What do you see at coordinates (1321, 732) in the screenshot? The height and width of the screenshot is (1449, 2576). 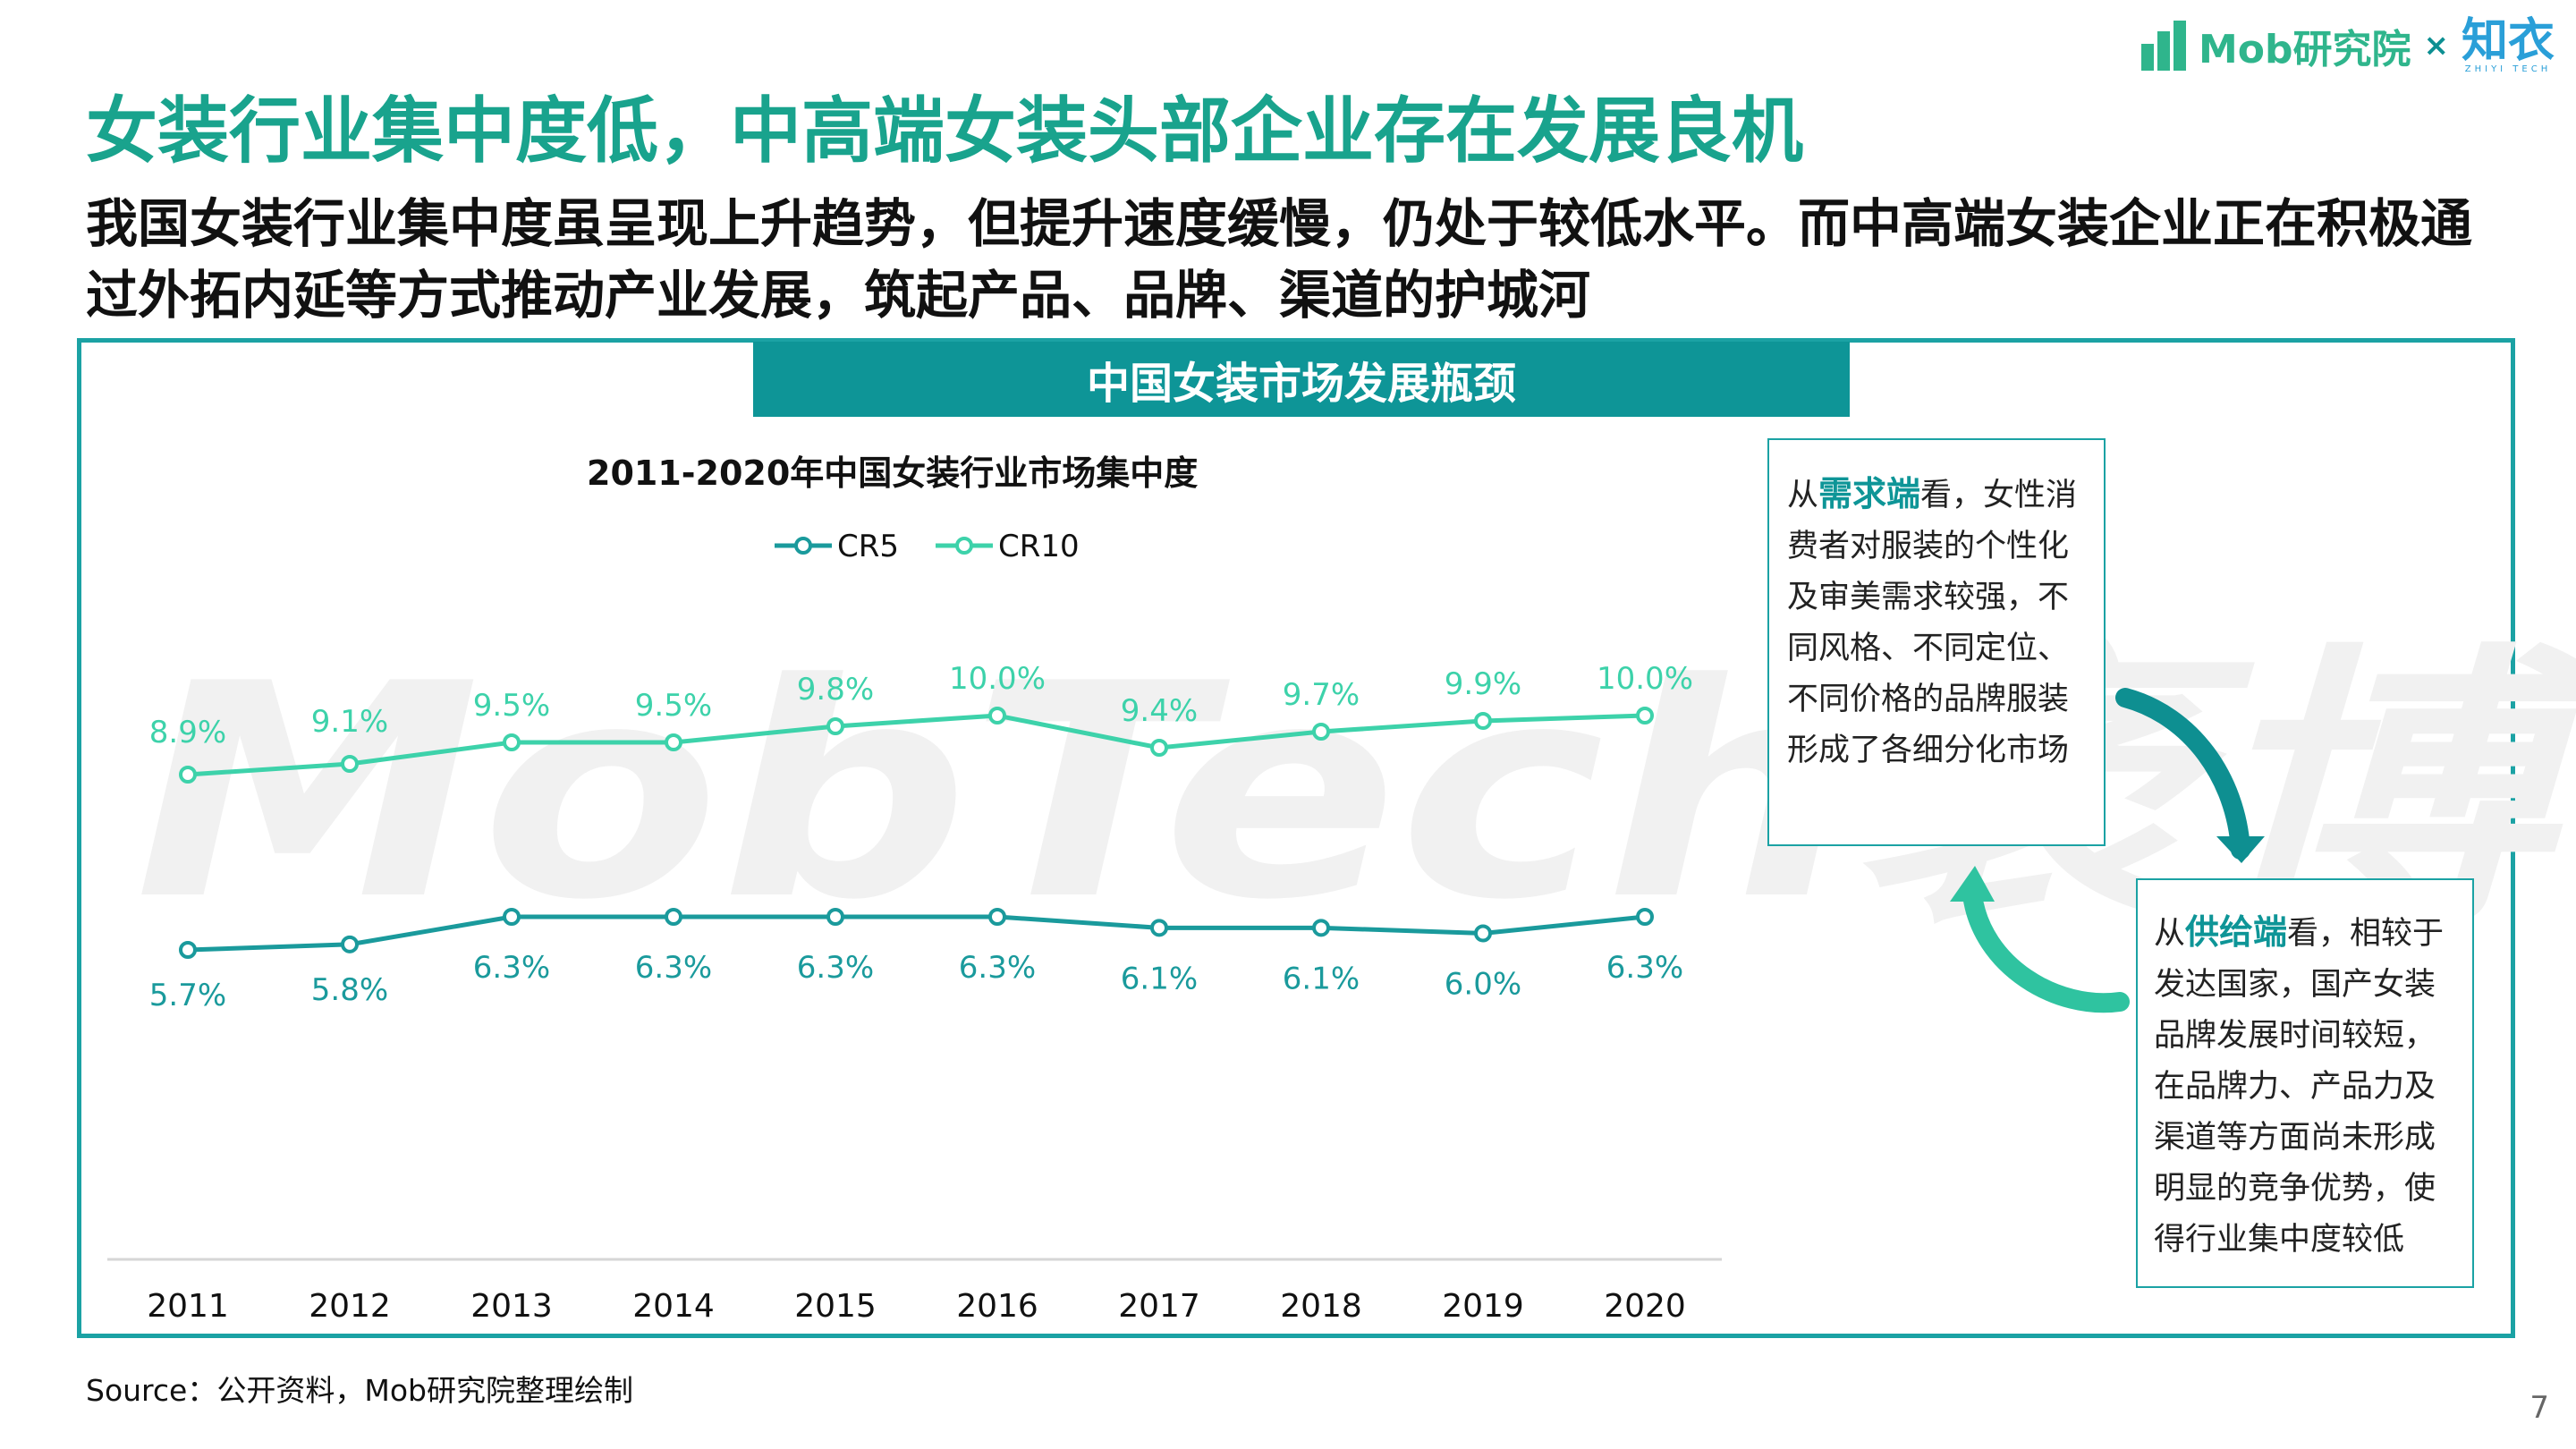 I see `point-cr10-2018` at bounding box center [1321, 732].